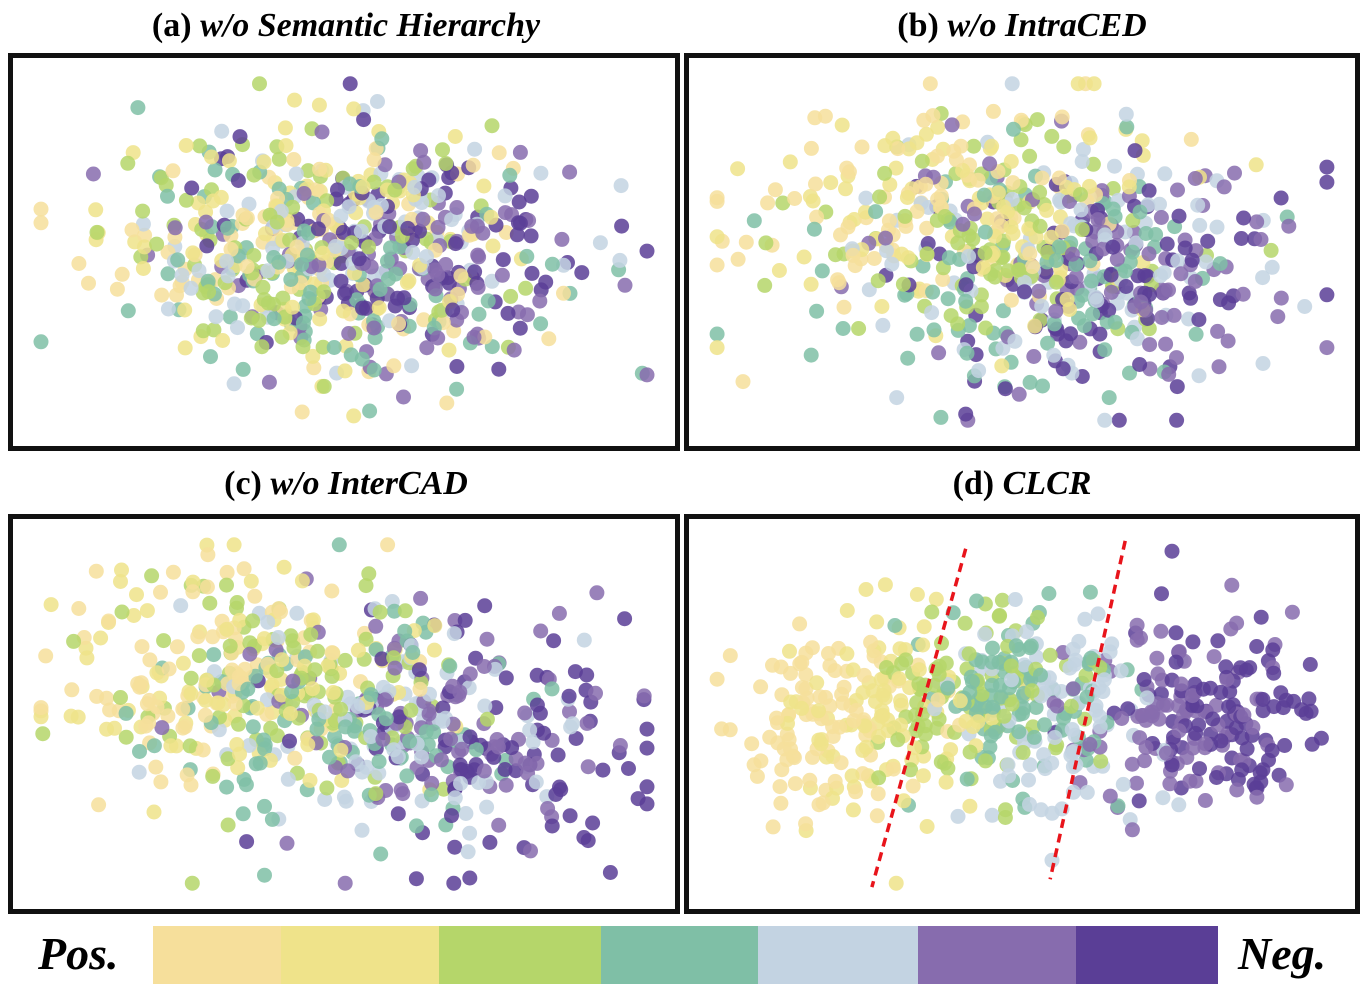  Describe the element at coordinates (1047, 483) in the screenshot. I see `panel-d-name: CLCR` at that location.